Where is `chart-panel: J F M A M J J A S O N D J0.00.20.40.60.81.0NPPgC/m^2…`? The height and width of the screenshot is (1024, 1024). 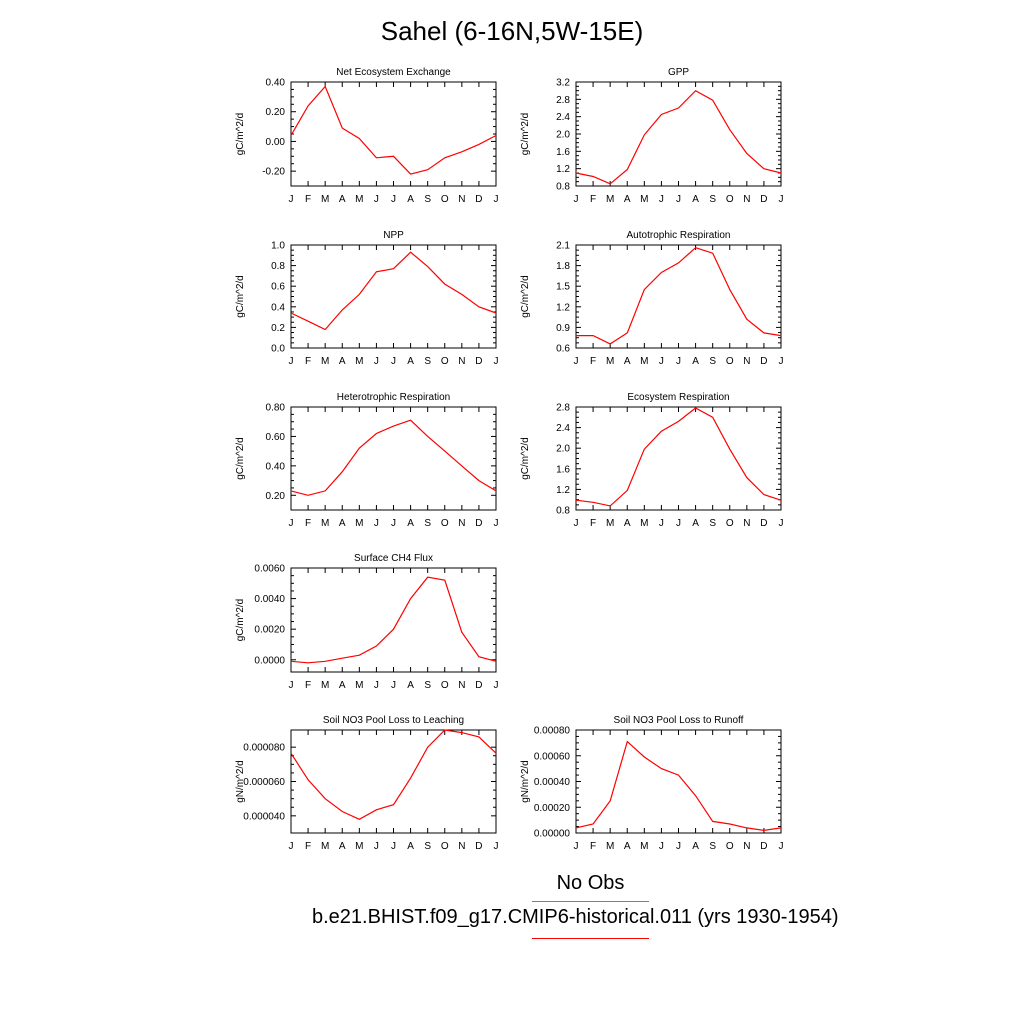 chart-panel: J F M A M J J A S O N D J0.00.20.40.60.81.0NPPgC/m^2… is located at coordinates (367, 298).